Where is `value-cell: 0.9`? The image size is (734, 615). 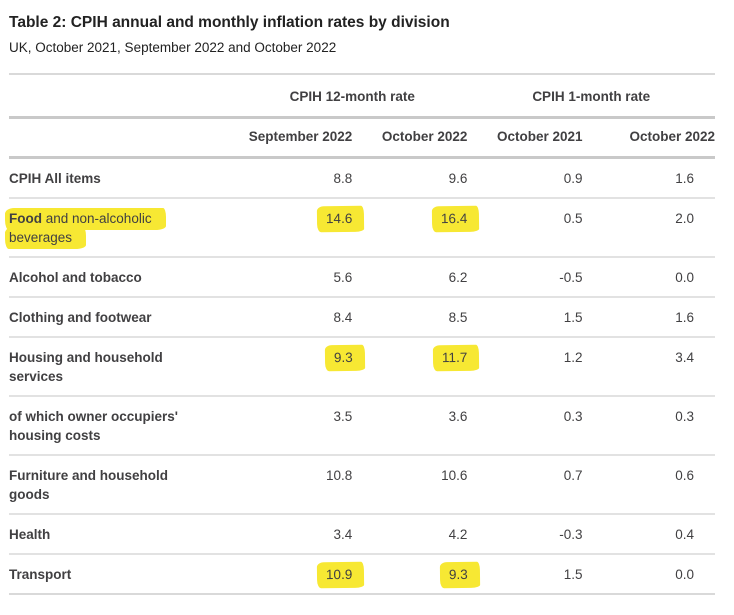 value-cell: 0.9 is located at coordinates (525, 178).